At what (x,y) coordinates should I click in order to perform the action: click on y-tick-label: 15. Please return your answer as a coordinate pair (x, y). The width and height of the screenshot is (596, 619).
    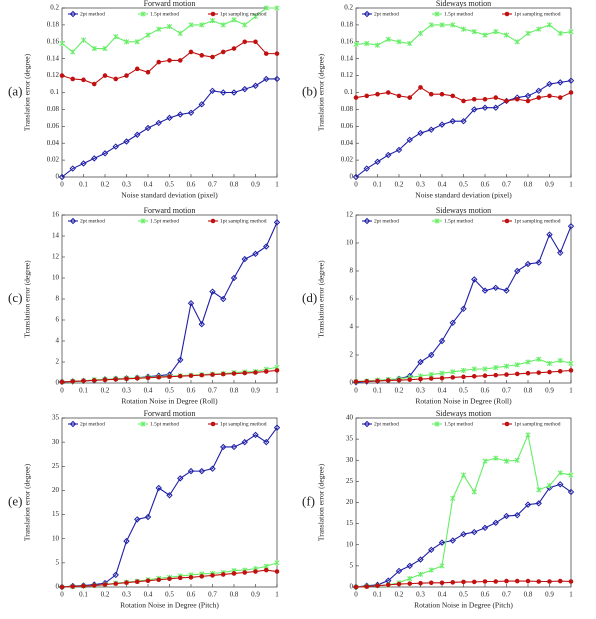
    Looking at the image, I should click on (56, 514).